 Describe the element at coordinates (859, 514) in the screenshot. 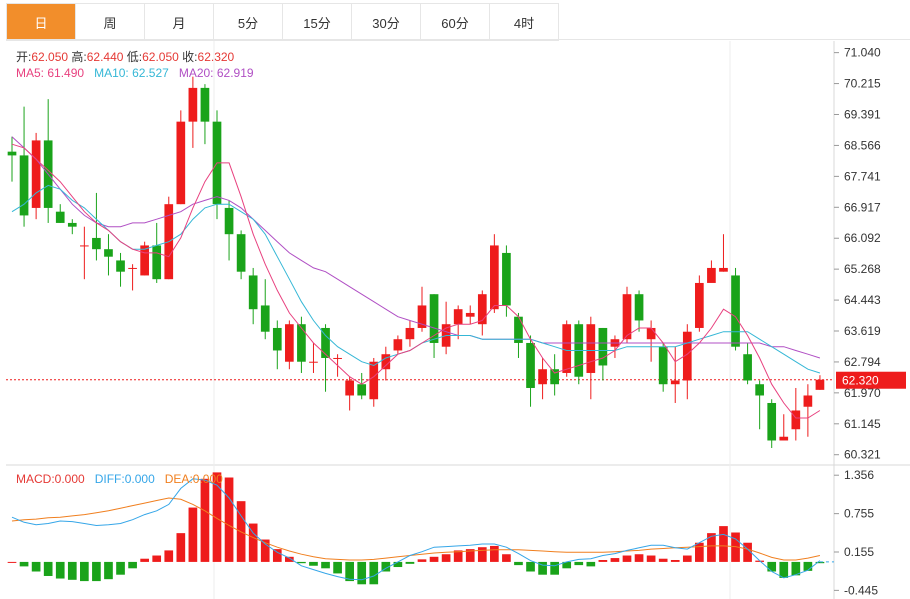

I see `macd-tick-label: 0.755` at that location.